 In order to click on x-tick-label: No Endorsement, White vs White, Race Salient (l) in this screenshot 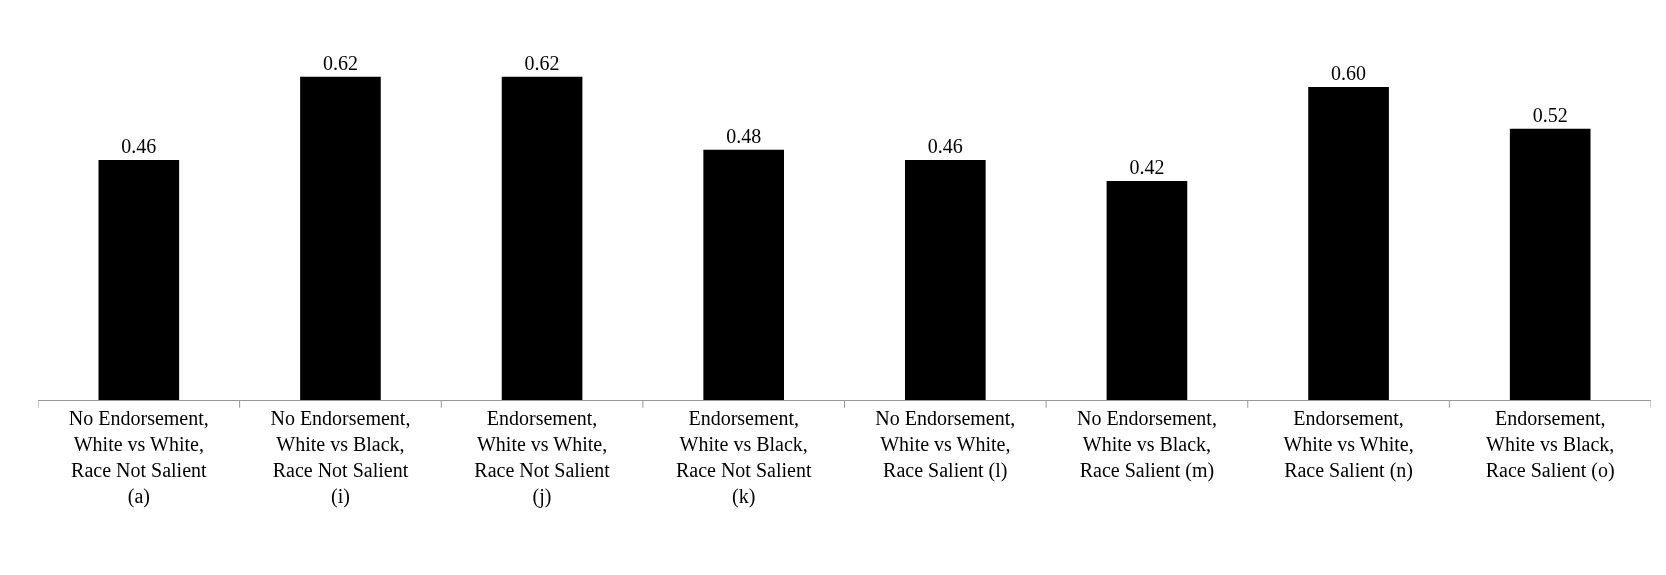, I will do `click(945, 444)`.